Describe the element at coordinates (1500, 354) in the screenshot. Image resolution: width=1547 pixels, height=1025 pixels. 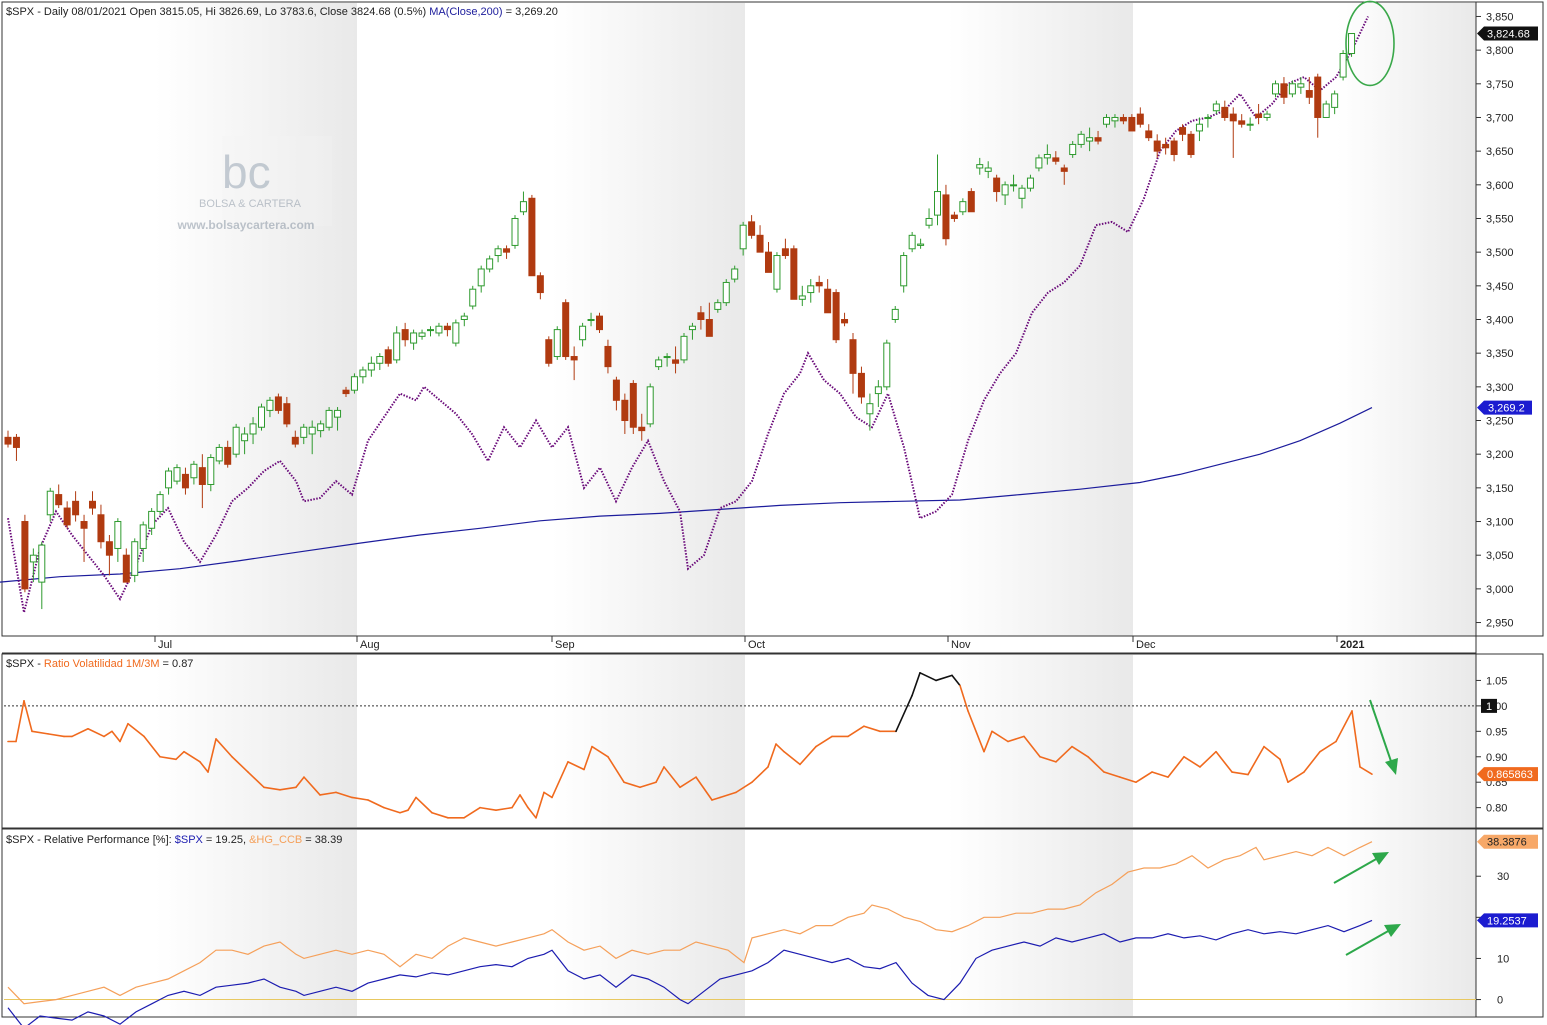
I see `y-tick-label: 3,350` at that location.